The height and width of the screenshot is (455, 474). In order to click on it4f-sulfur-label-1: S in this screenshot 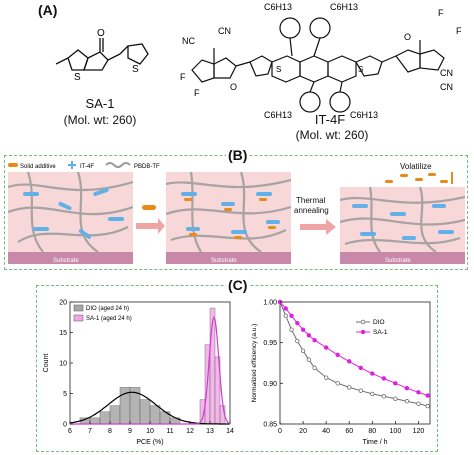, I will do `click(278, 69)`.